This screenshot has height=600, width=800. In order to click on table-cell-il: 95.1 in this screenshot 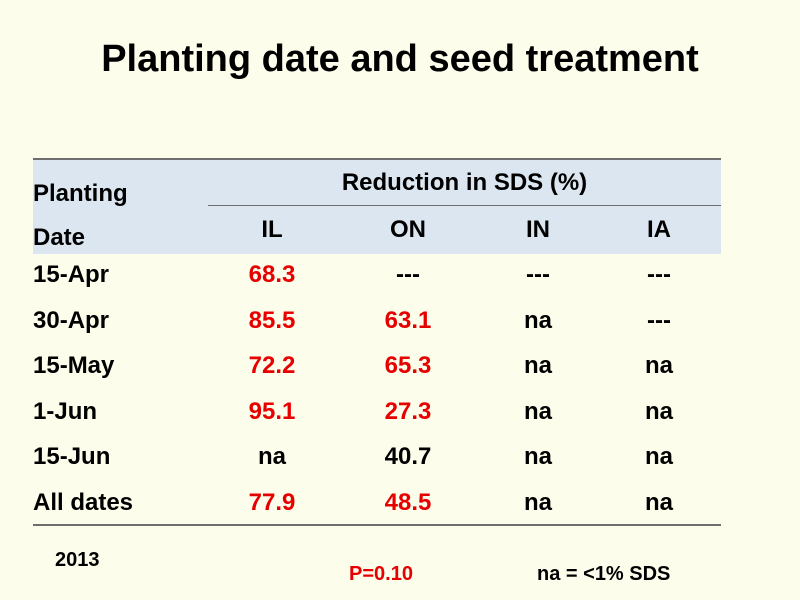, I will do `click(272, 411)`.